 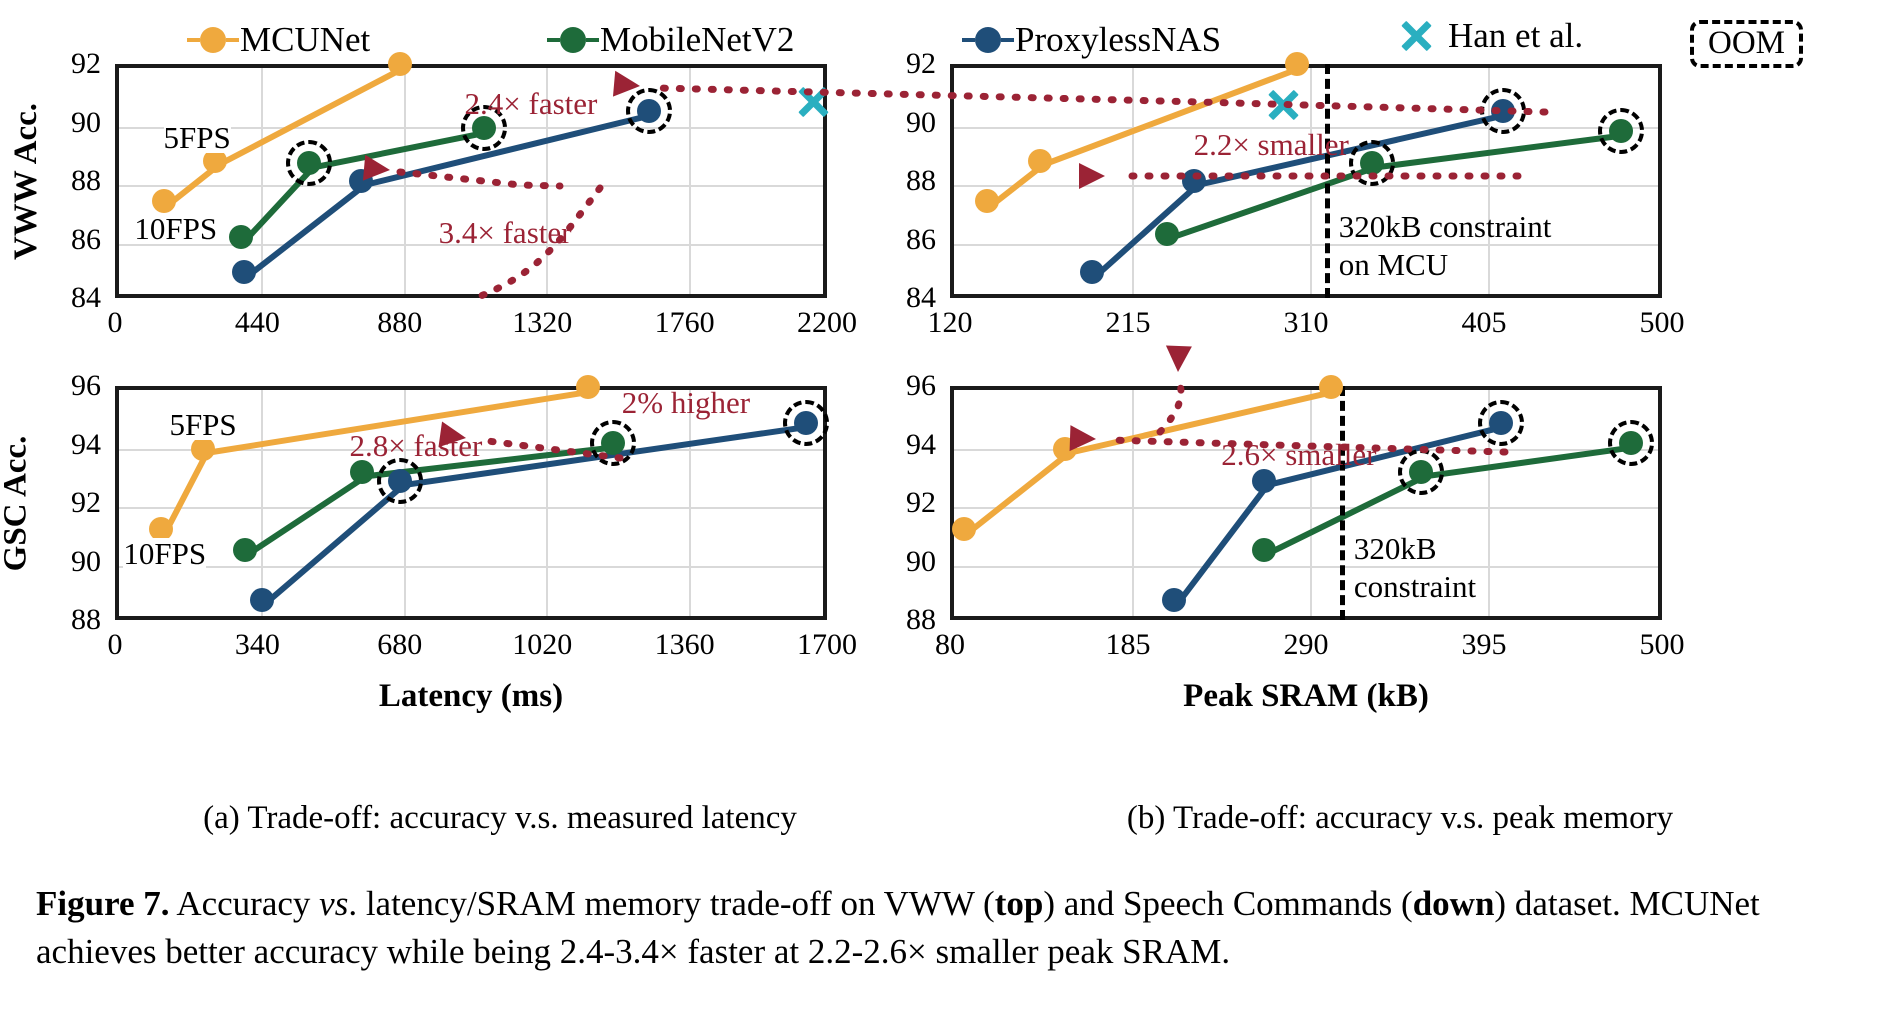 What do you see at coordinates (684, 322) in the screenshot?
I see `x-axis-tick: 1760` at bounding box center [684, 322].